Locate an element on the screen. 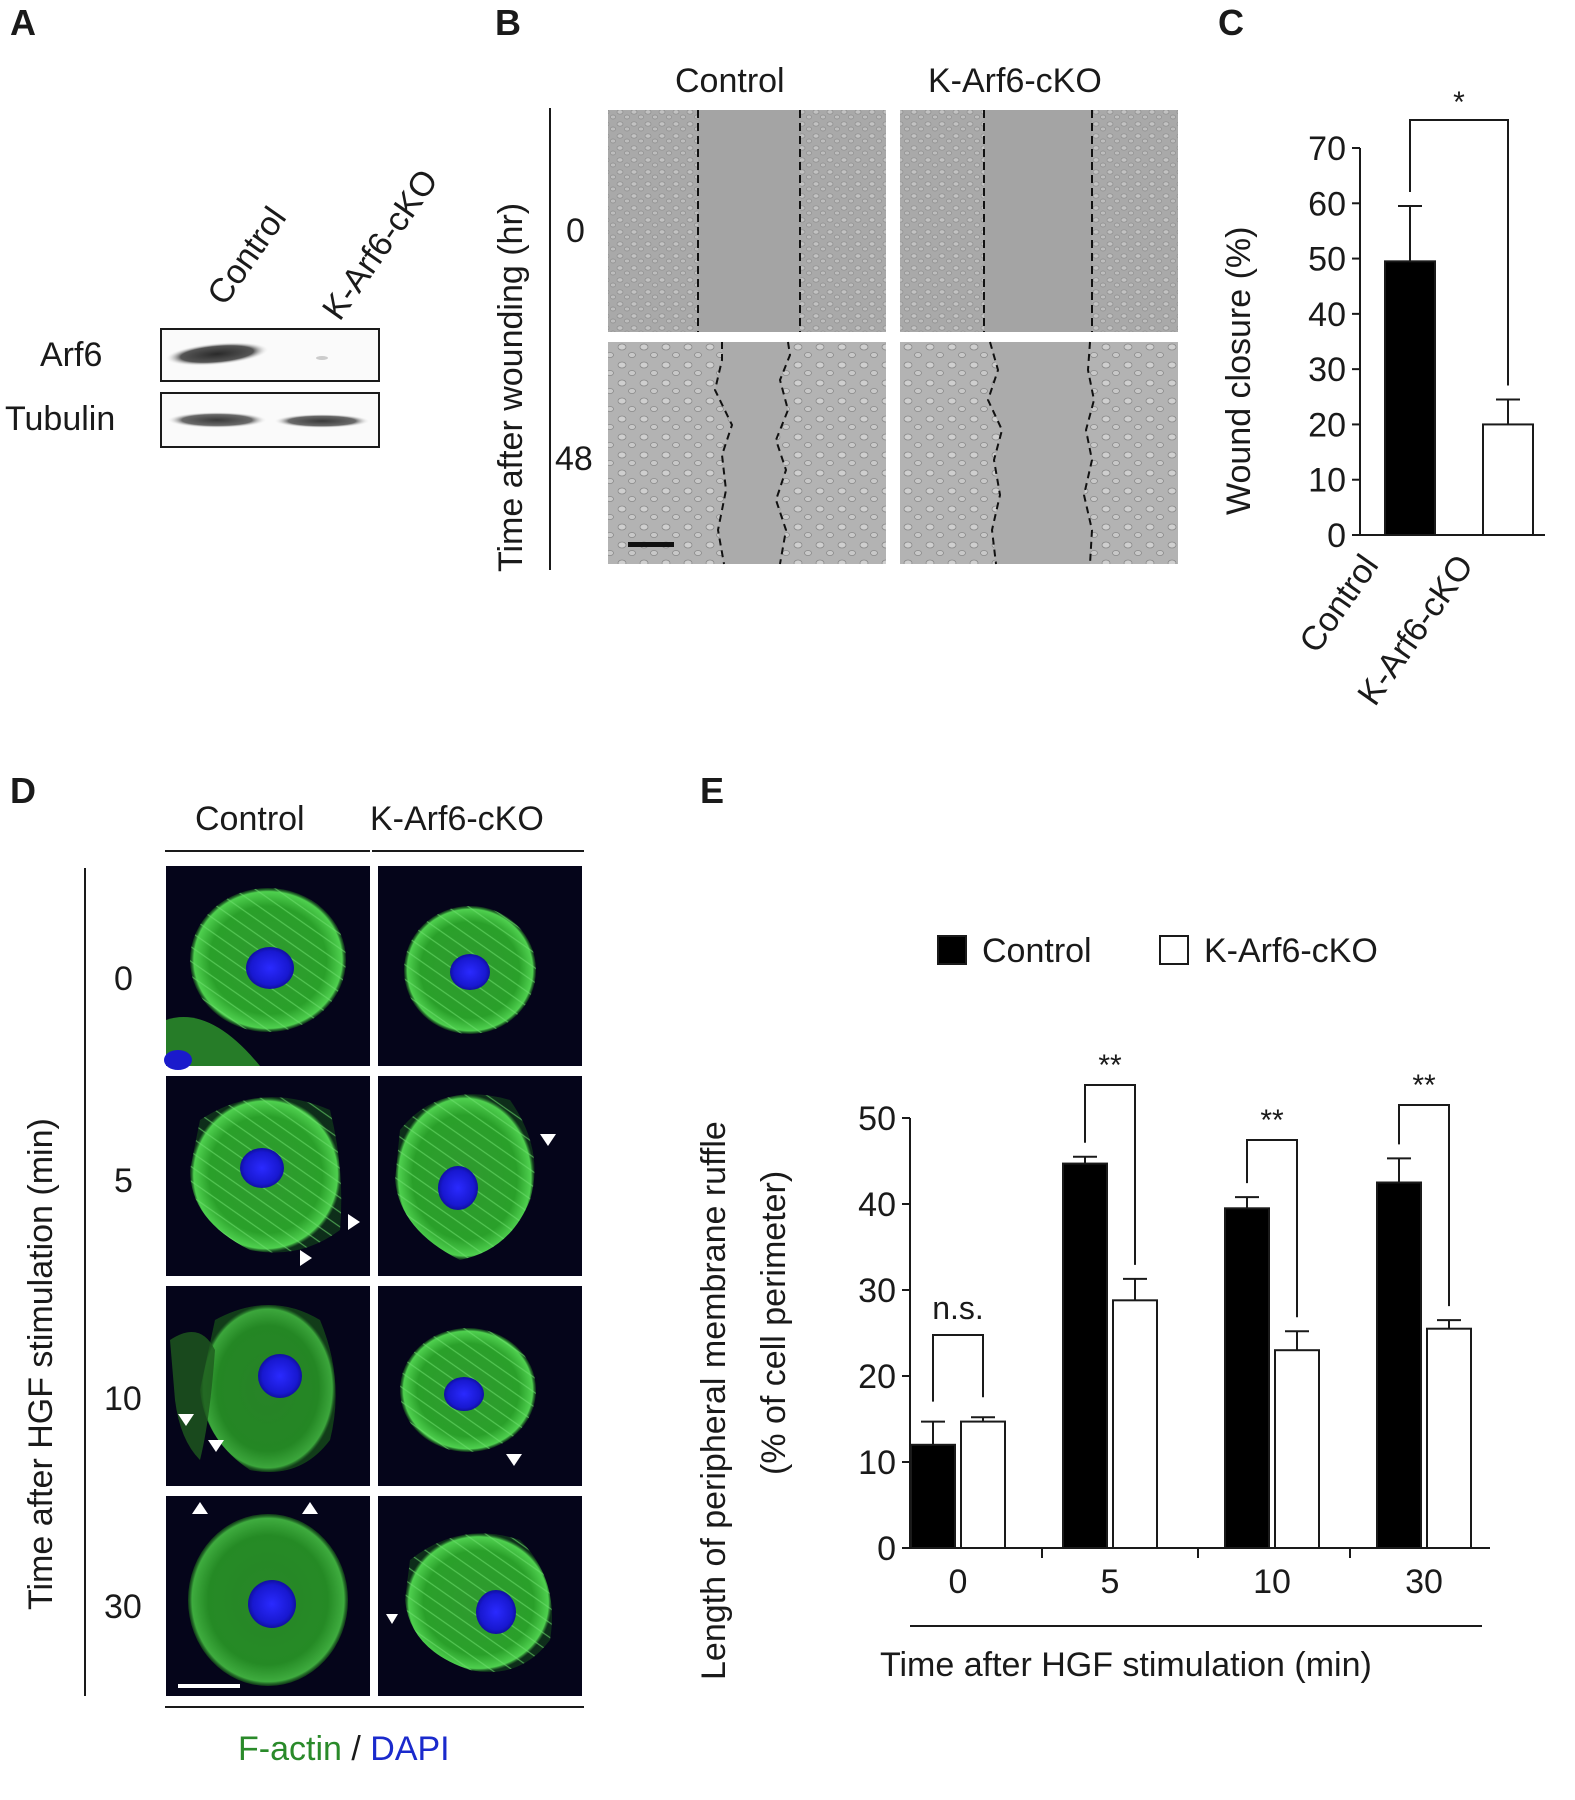 The image size is (1575, 1800). chart-e-sig-label: n.s. is located at coordinates (958, 1308).